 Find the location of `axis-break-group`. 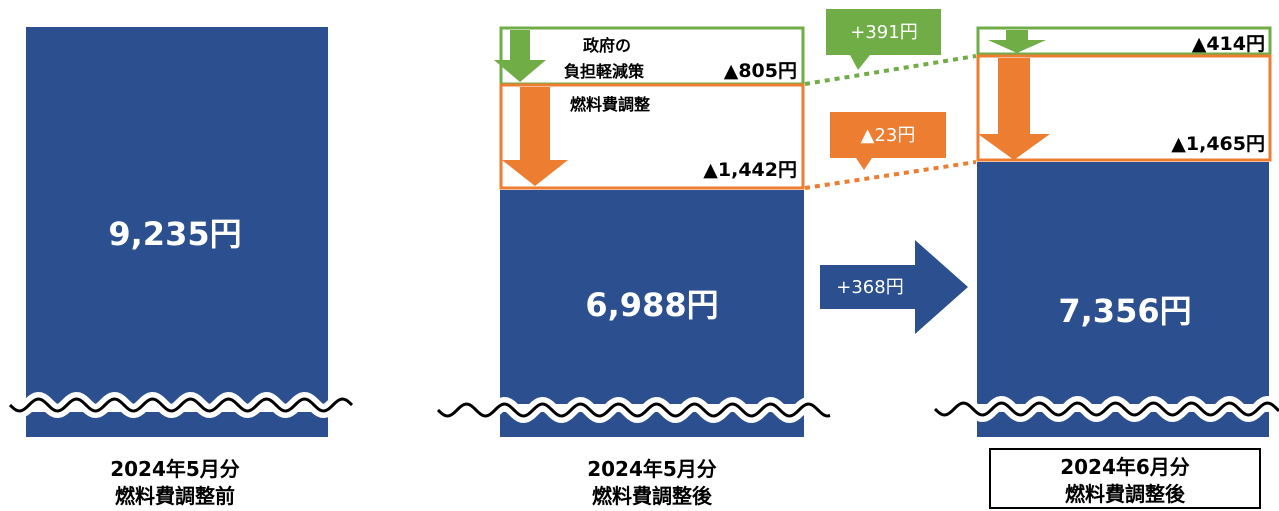

axis-break-group is located at coordinates (639, 407).